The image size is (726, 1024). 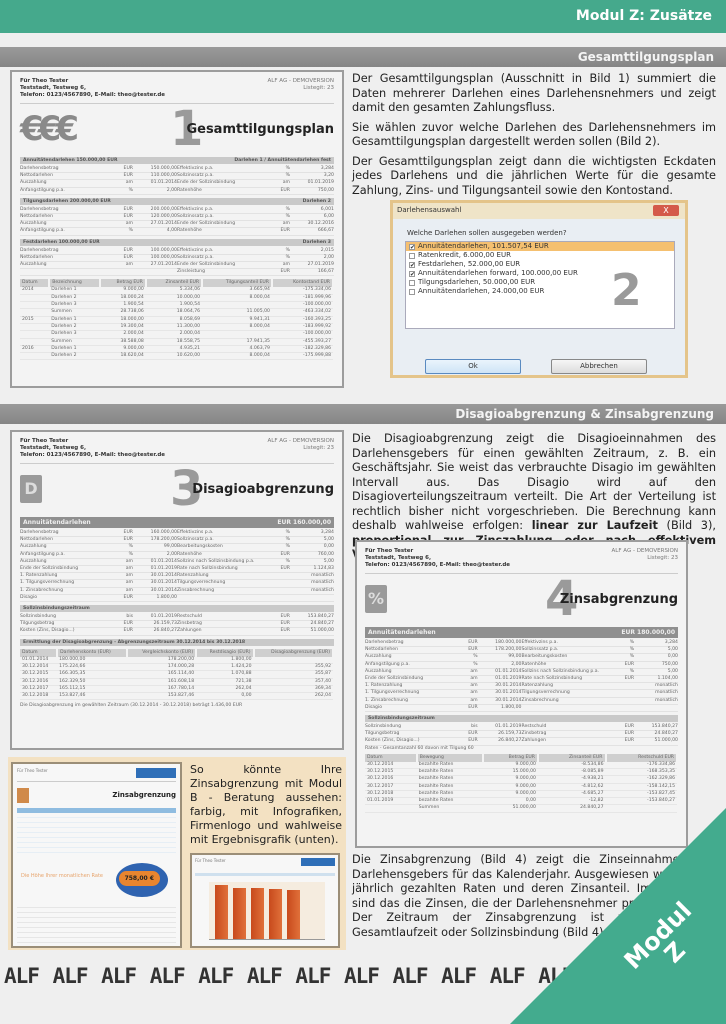 What do you see at coordinates (540, 255) in the screenshot?
I see `loan-list-item: Ratenkredit, 6.000,00 EUR` at bounding box center [540, 255].